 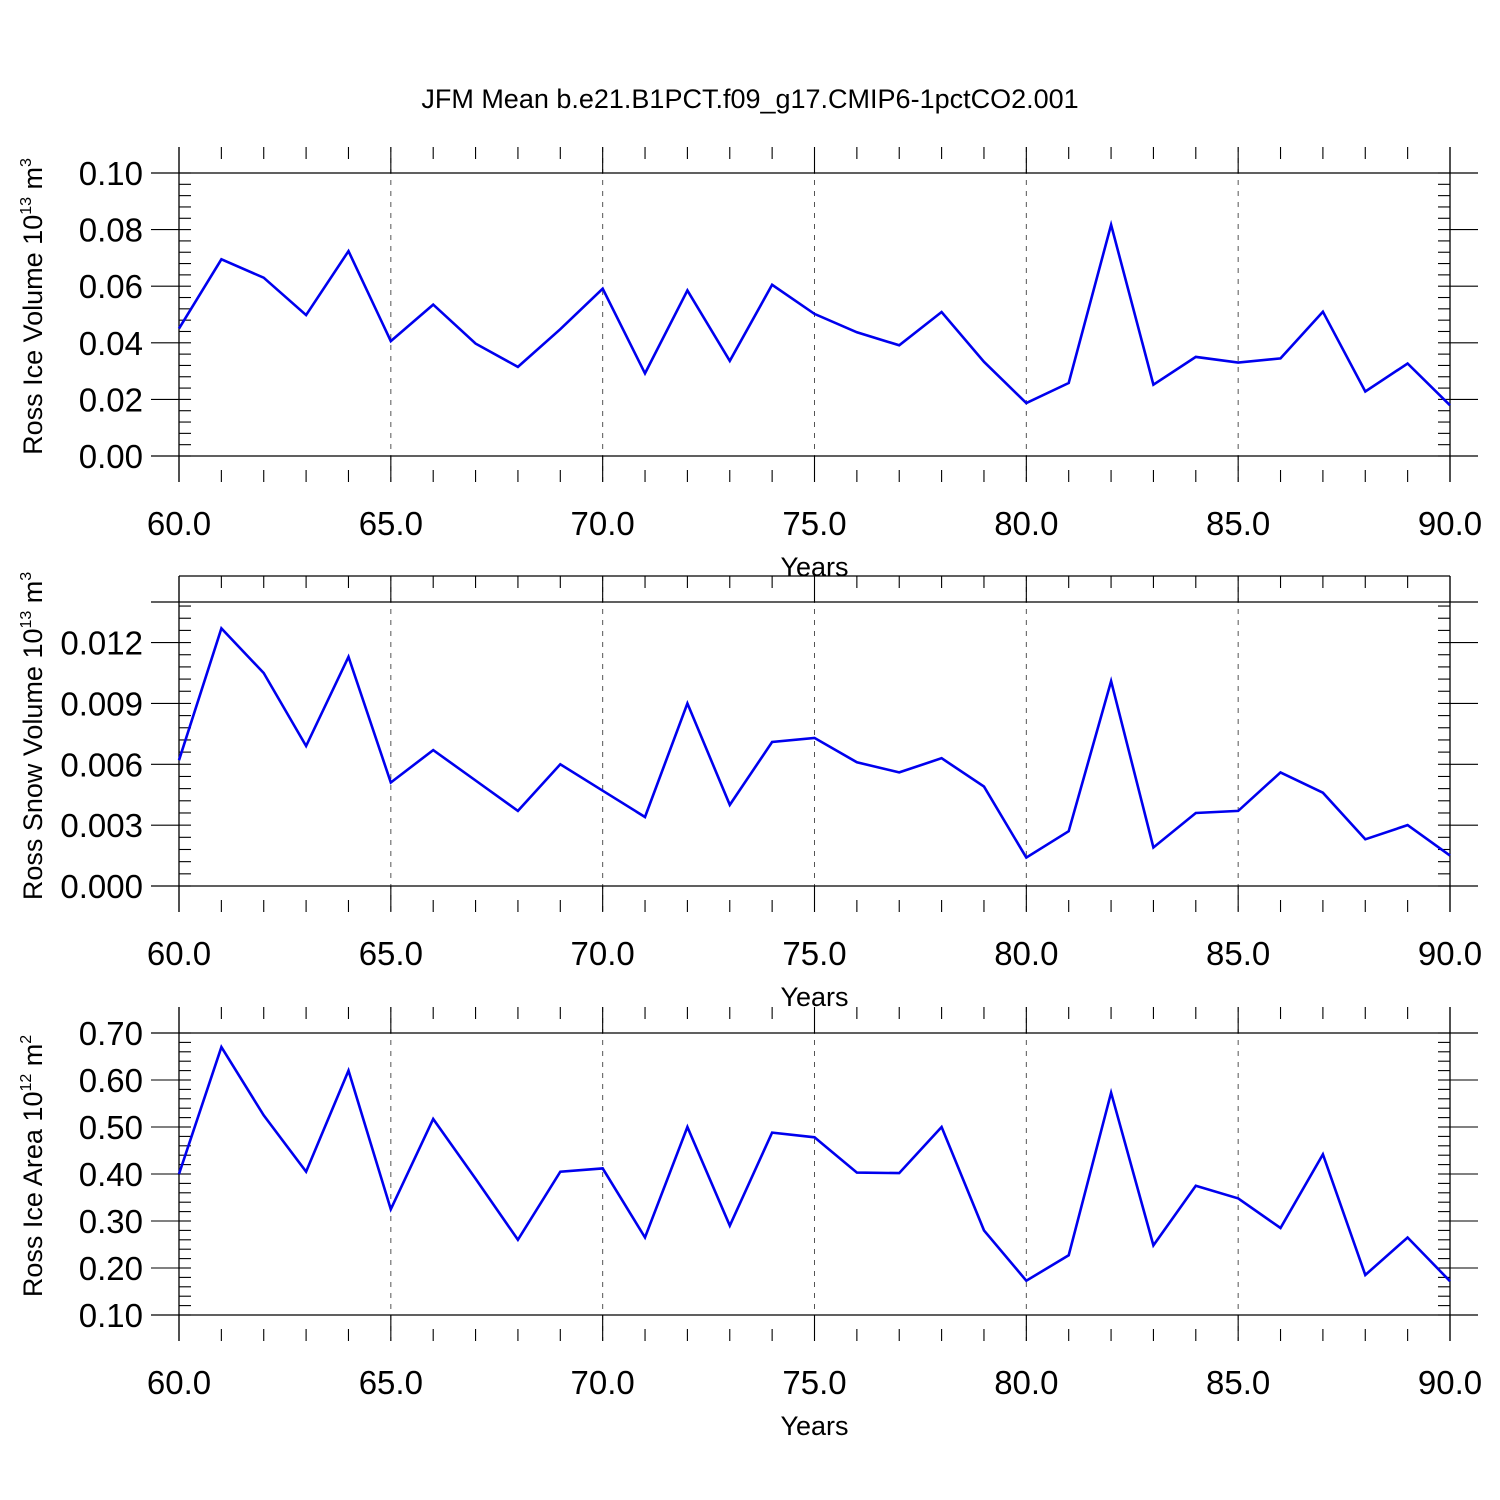 What do you see at coordinates (111, 1127) in the screenshot?
I see `y-tick-label: 0.50` at bounding box center [111, 1127].